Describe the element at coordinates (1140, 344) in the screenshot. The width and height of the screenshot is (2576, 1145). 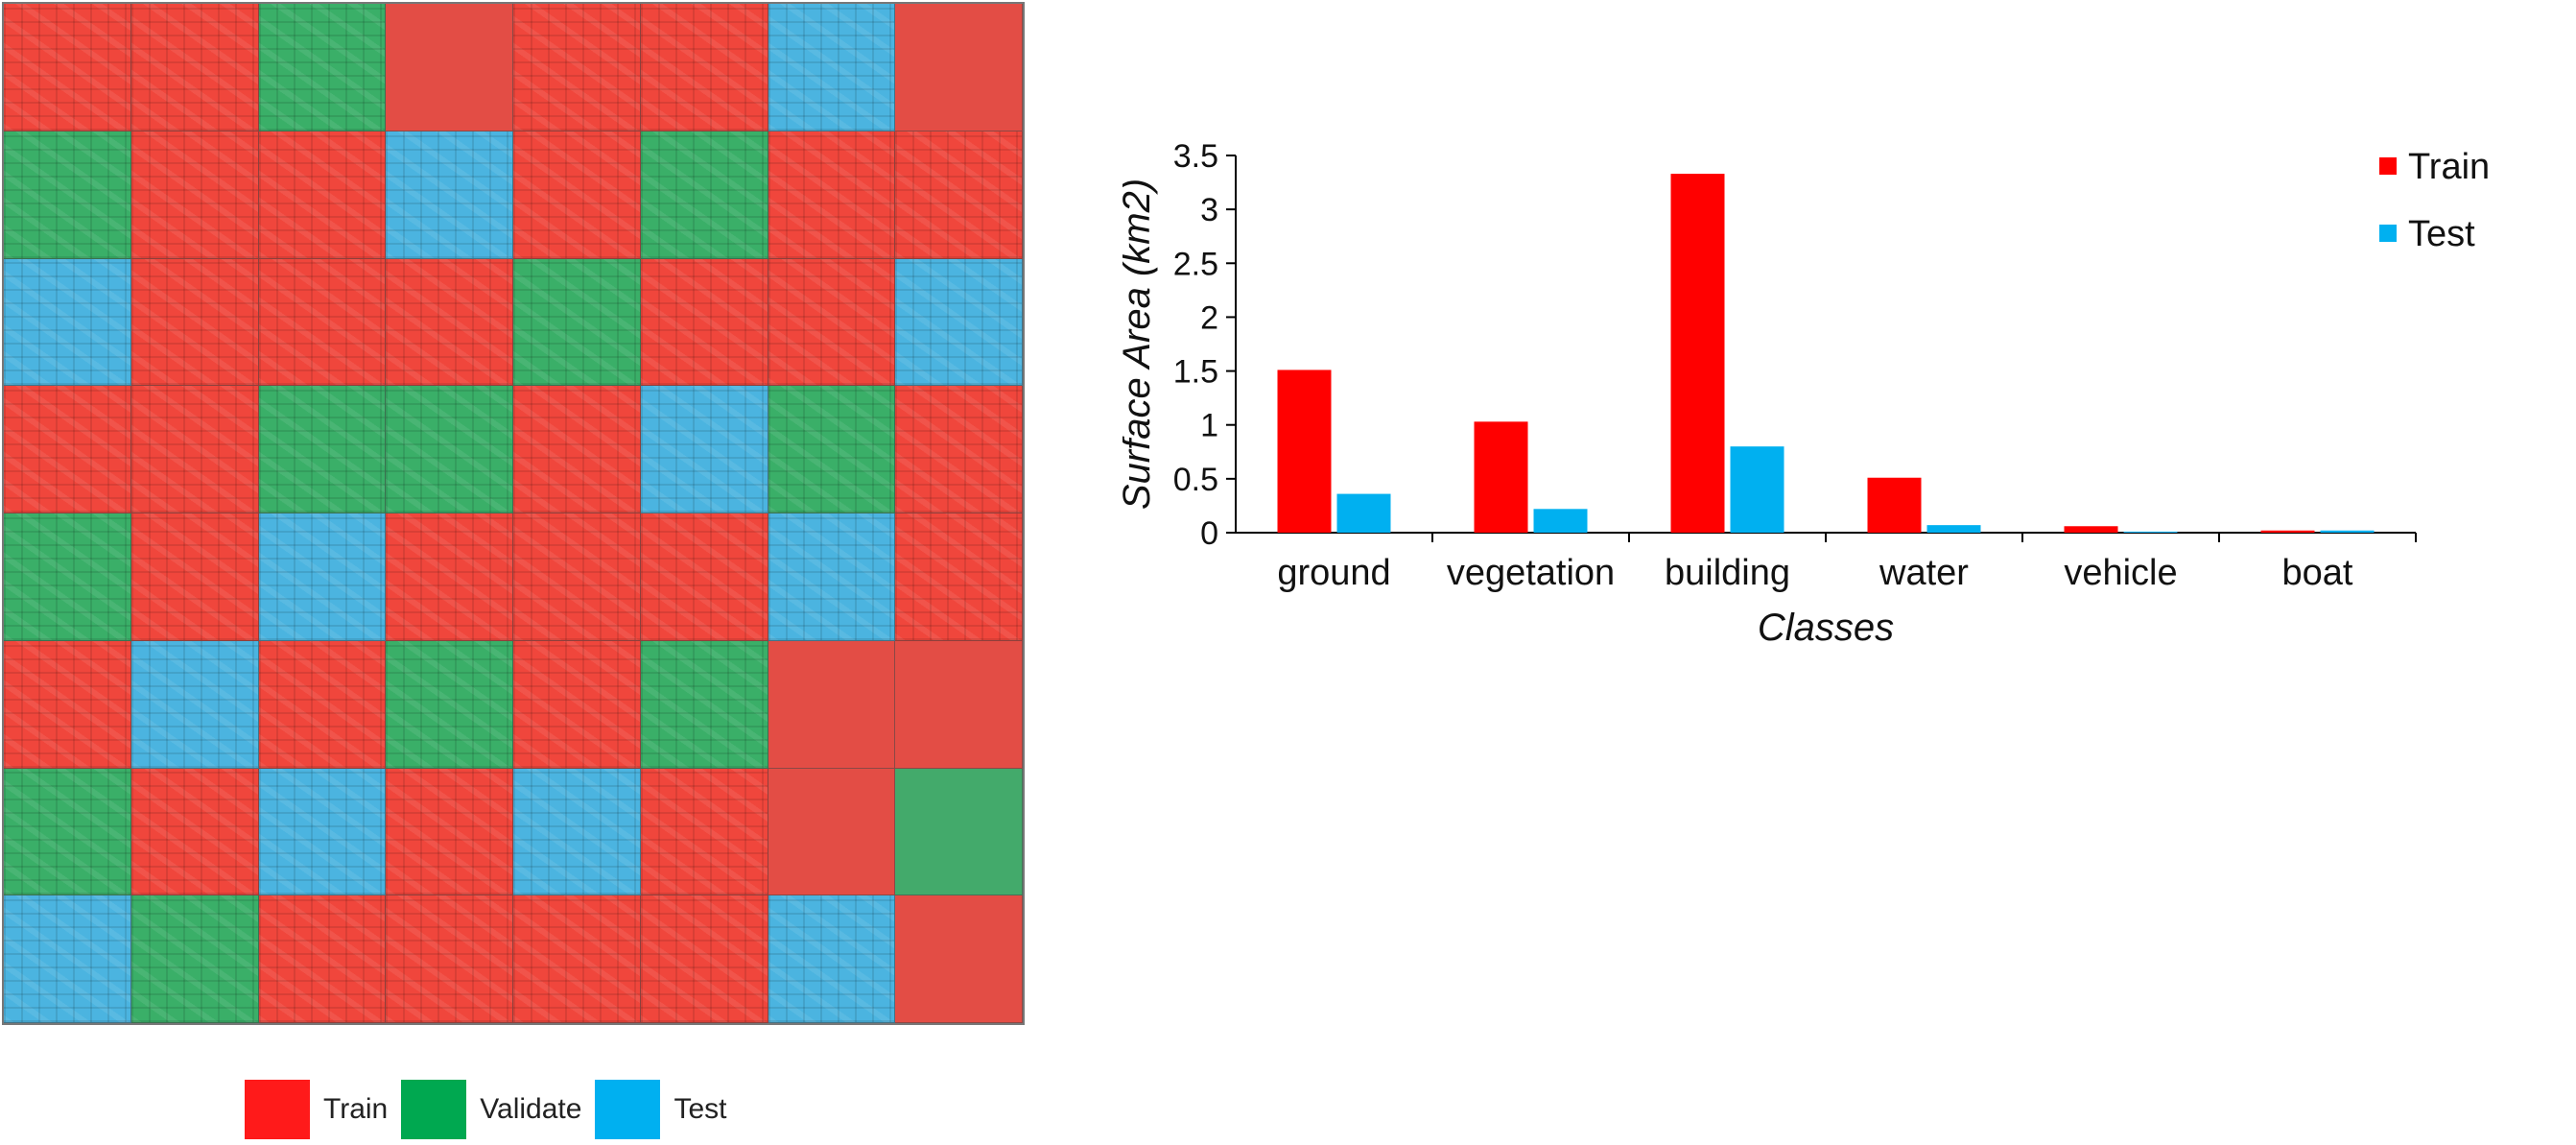
I see `y-axis-title: Surface Area (km2)` at that location.